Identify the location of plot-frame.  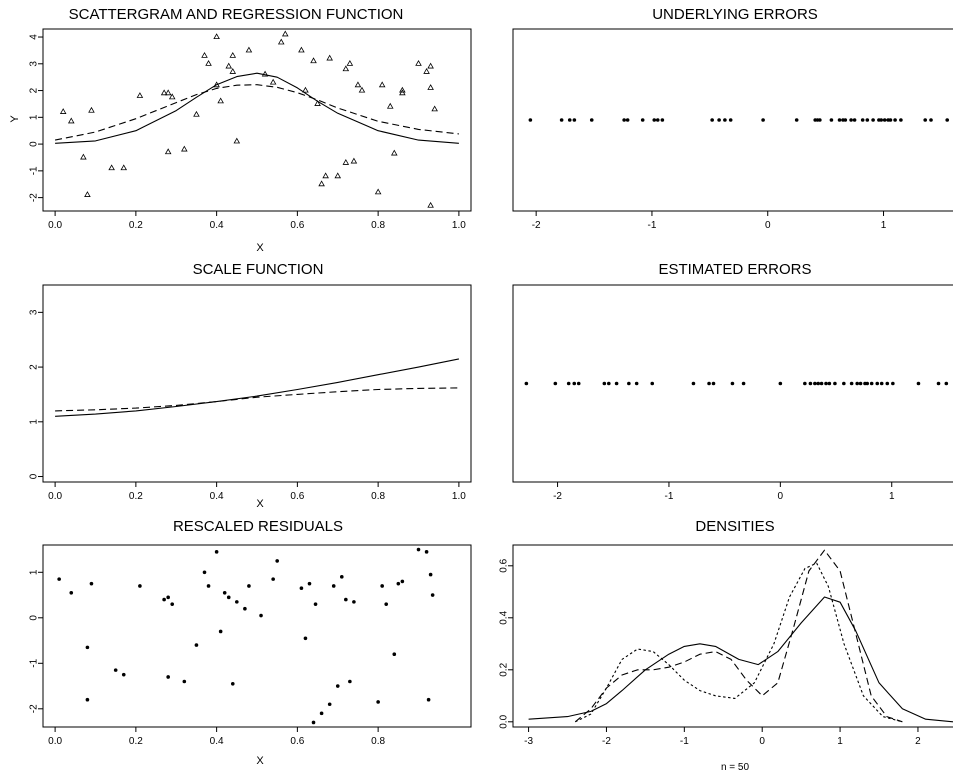
(257, 120).